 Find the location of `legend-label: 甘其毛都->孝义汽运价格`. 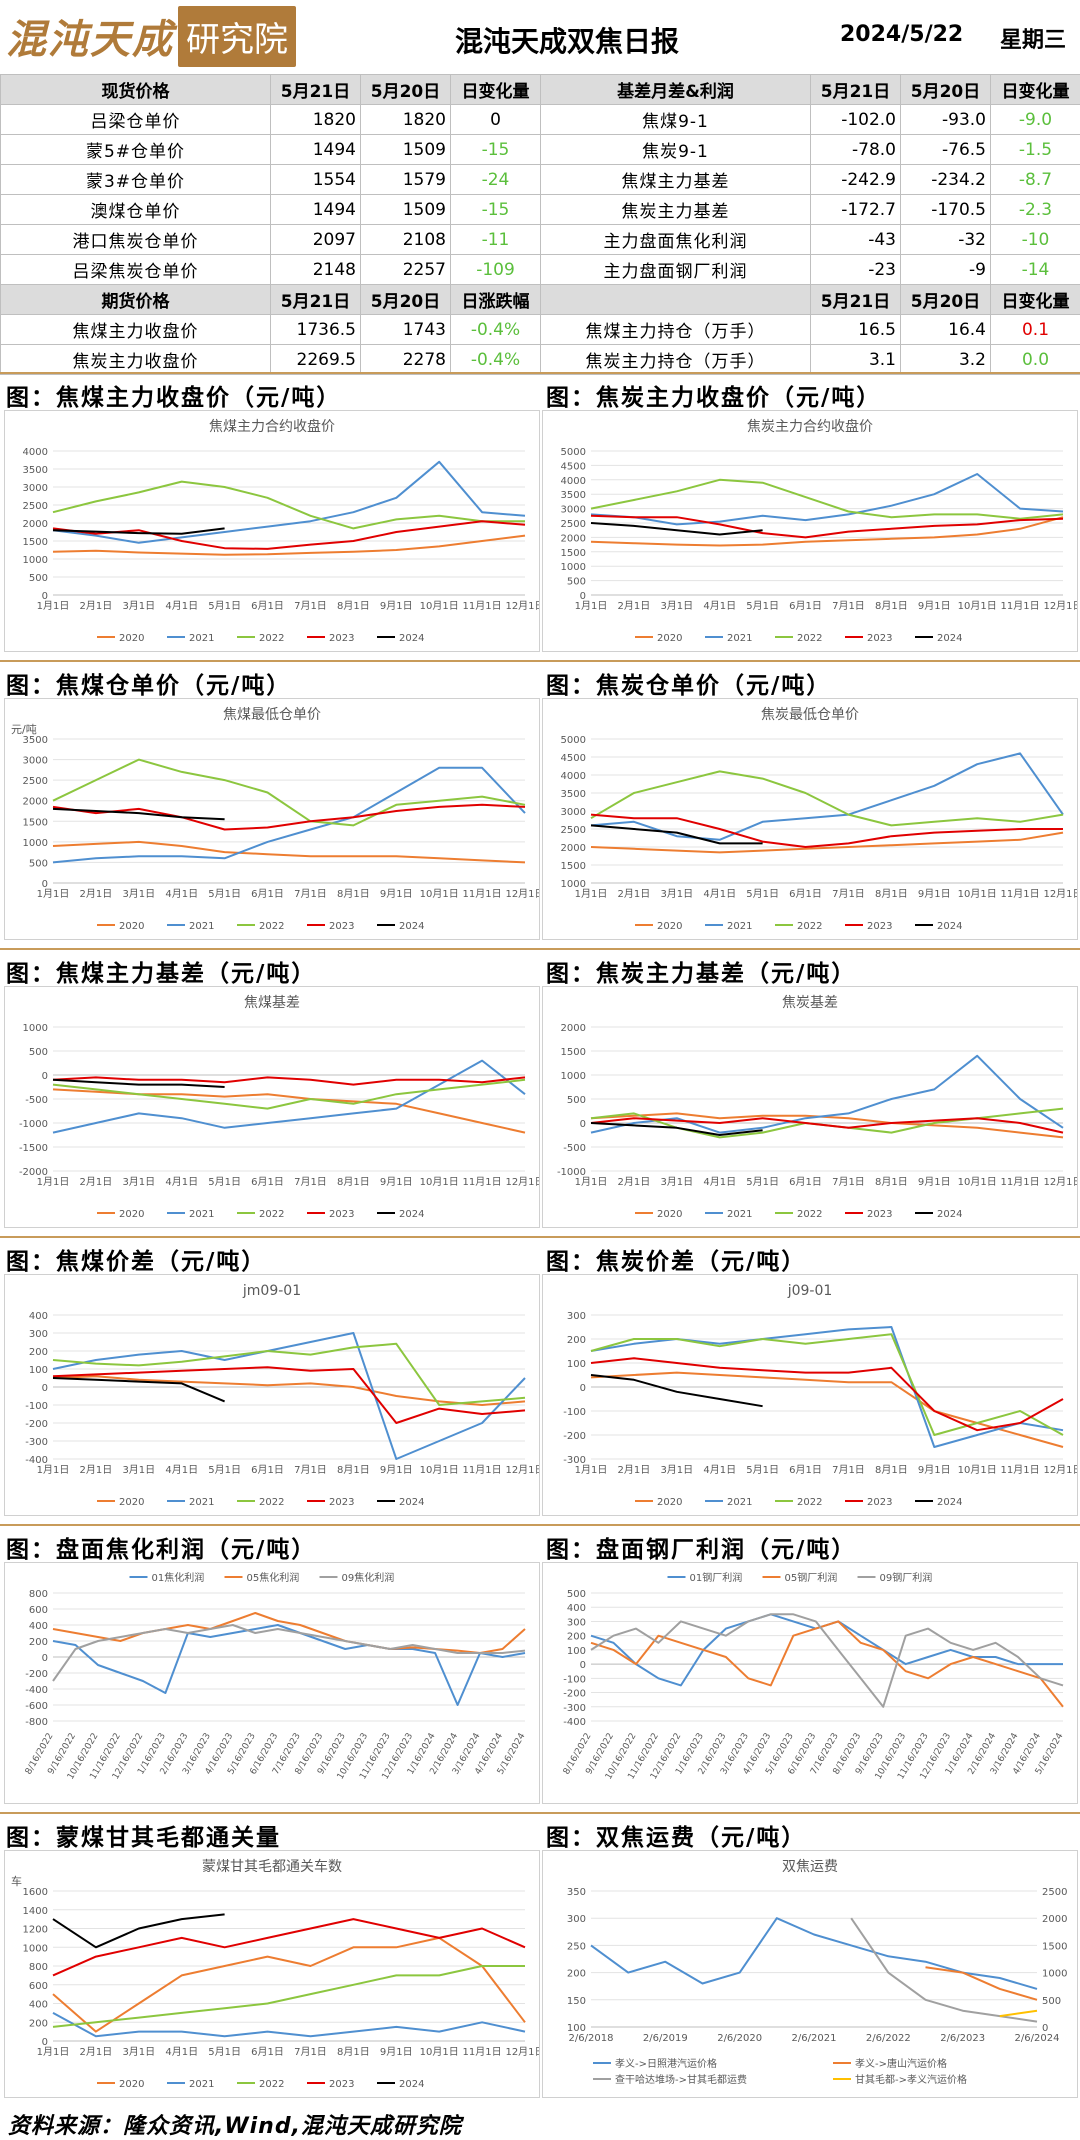

legend-label: 甘其毛都->孝义汽运价格 is located at coordinates (911, 2079).